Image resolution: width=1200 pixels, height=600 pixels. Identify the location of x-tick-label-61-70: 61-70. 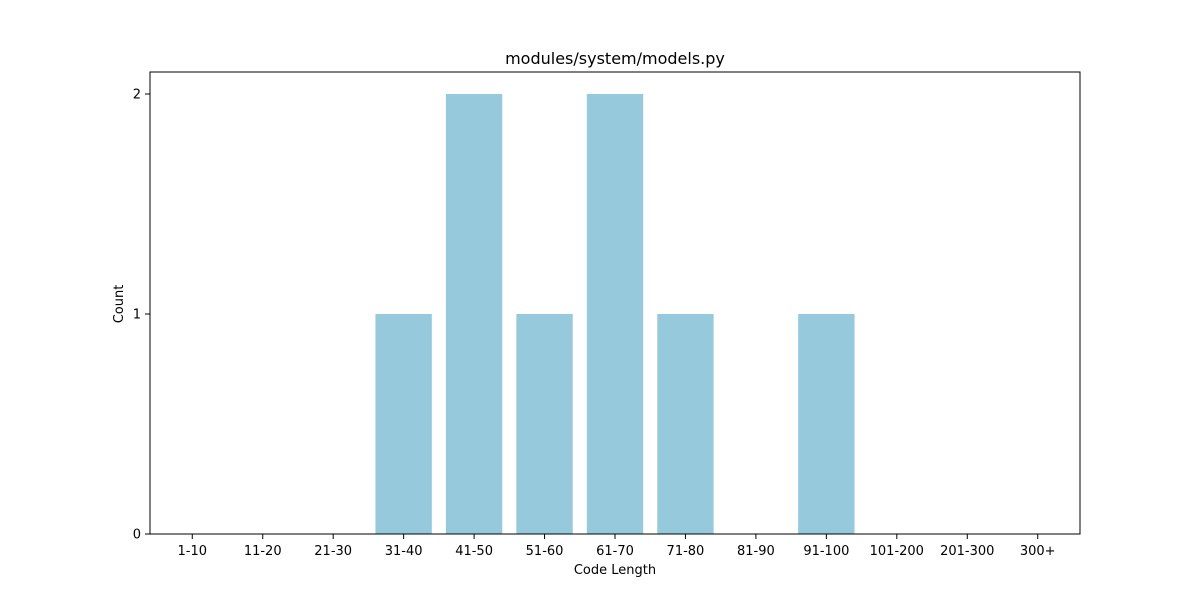
(615, 551).